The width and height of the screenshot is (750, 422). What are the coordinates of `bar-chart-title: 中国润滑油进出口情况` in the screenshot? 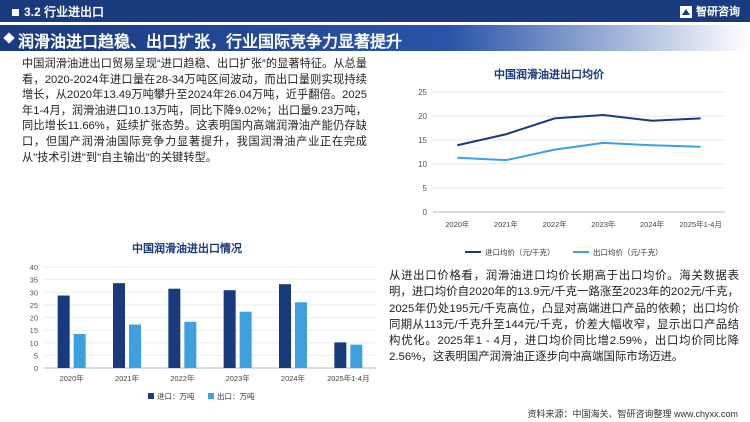 It's located at (187, 249).